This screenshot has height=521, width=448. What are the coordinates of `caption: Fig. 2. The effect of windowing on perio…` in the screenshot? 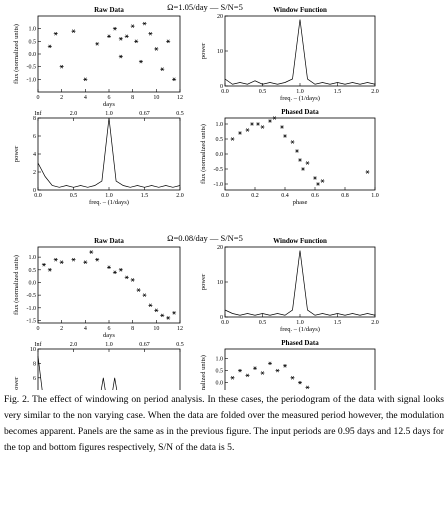 It's located at (224, 423).